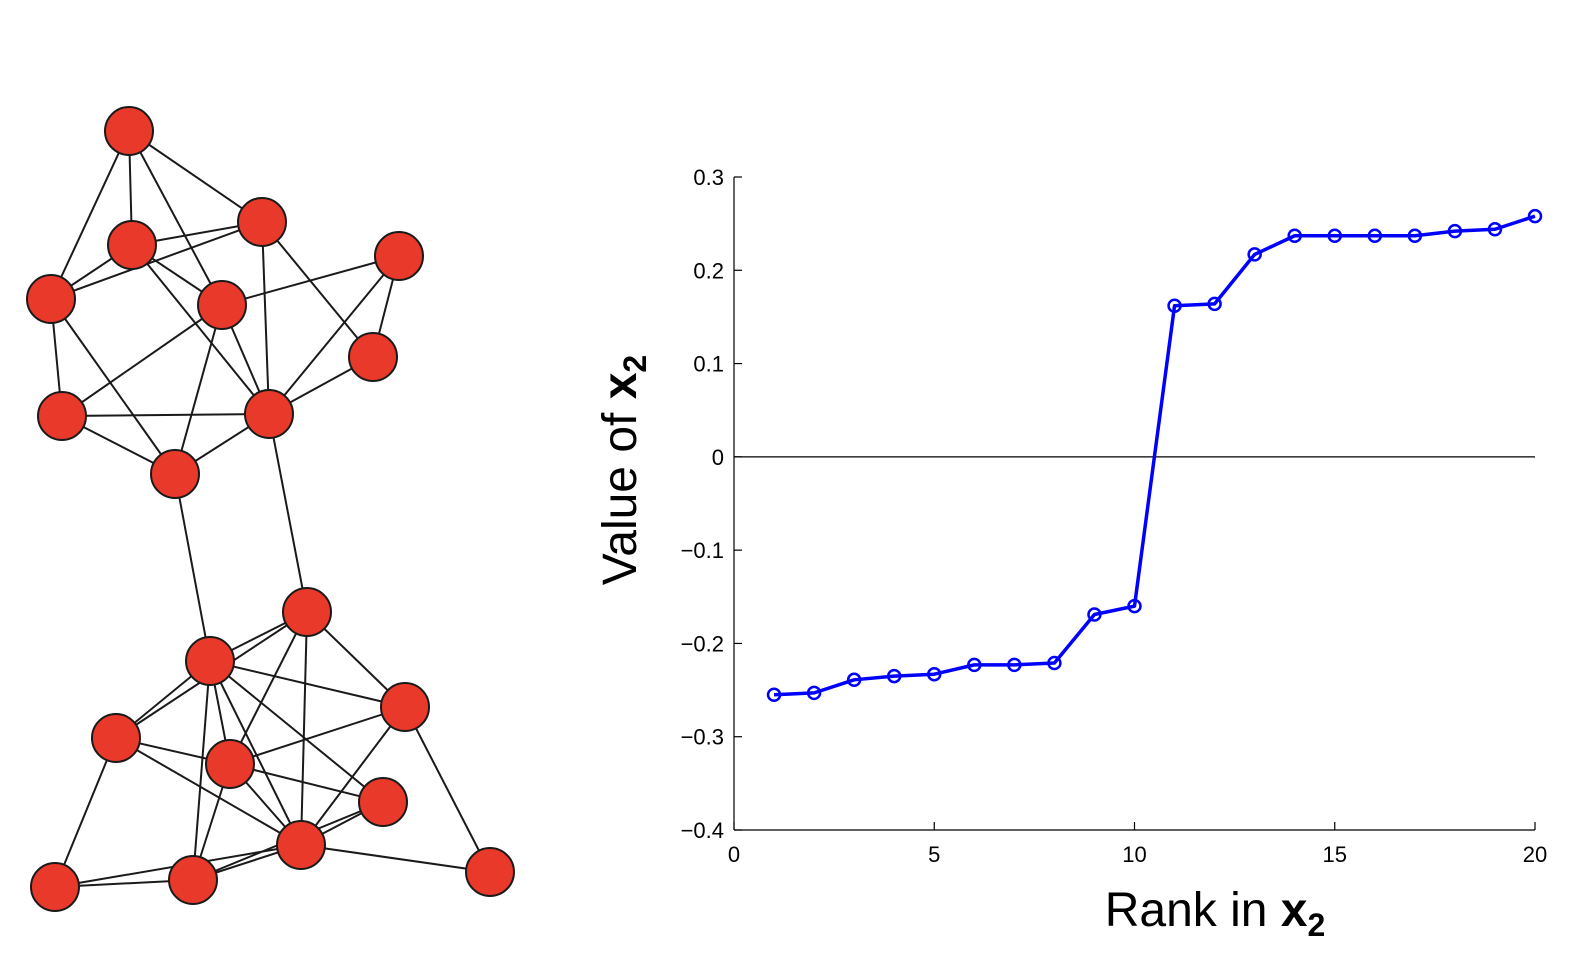 The height and width of the screenshot is (969, 1576). Describe the element at coordinates (1134, 854) in the screenshot. I see `x-tick-label: 10` at that location.